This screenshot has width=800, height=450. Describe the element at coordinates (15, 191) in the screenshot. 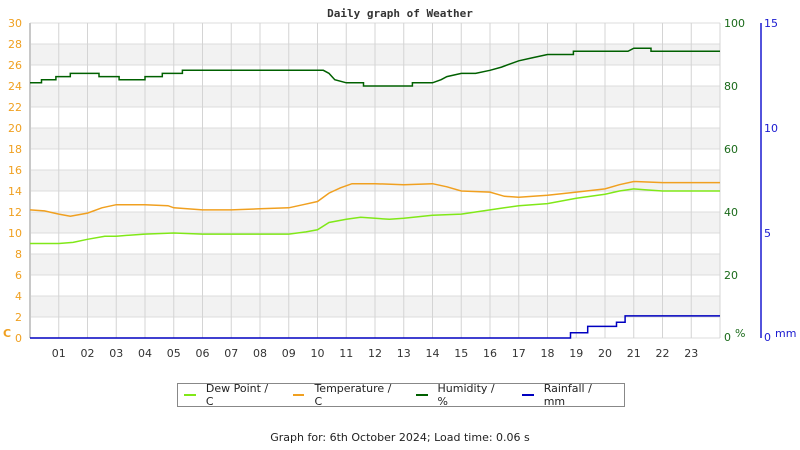

I see `left-axis-tick-label: 14` at that location.